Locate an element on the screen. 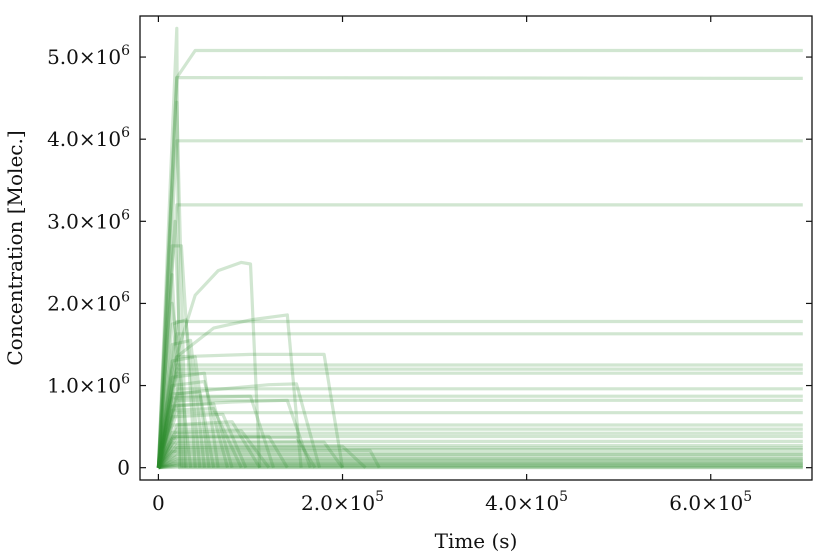 This screenshot has width=830, height=554. y-tick-label: 1.0×10⁶ is located at coordinates (88, 385).